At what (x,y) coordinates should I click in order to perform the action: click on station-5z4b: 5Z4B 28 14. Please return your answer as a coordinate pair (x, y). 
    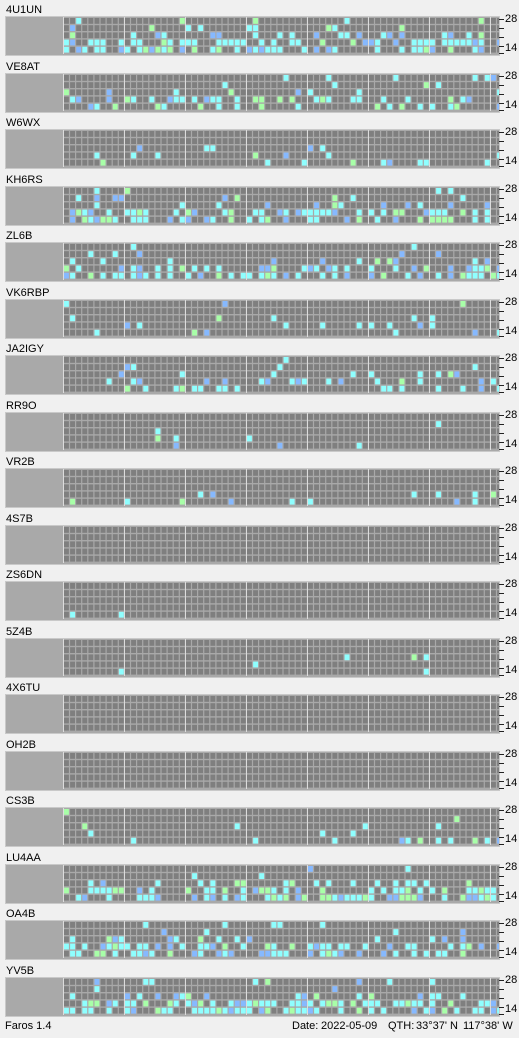
    Looking at the image, I should click on (259, 652).